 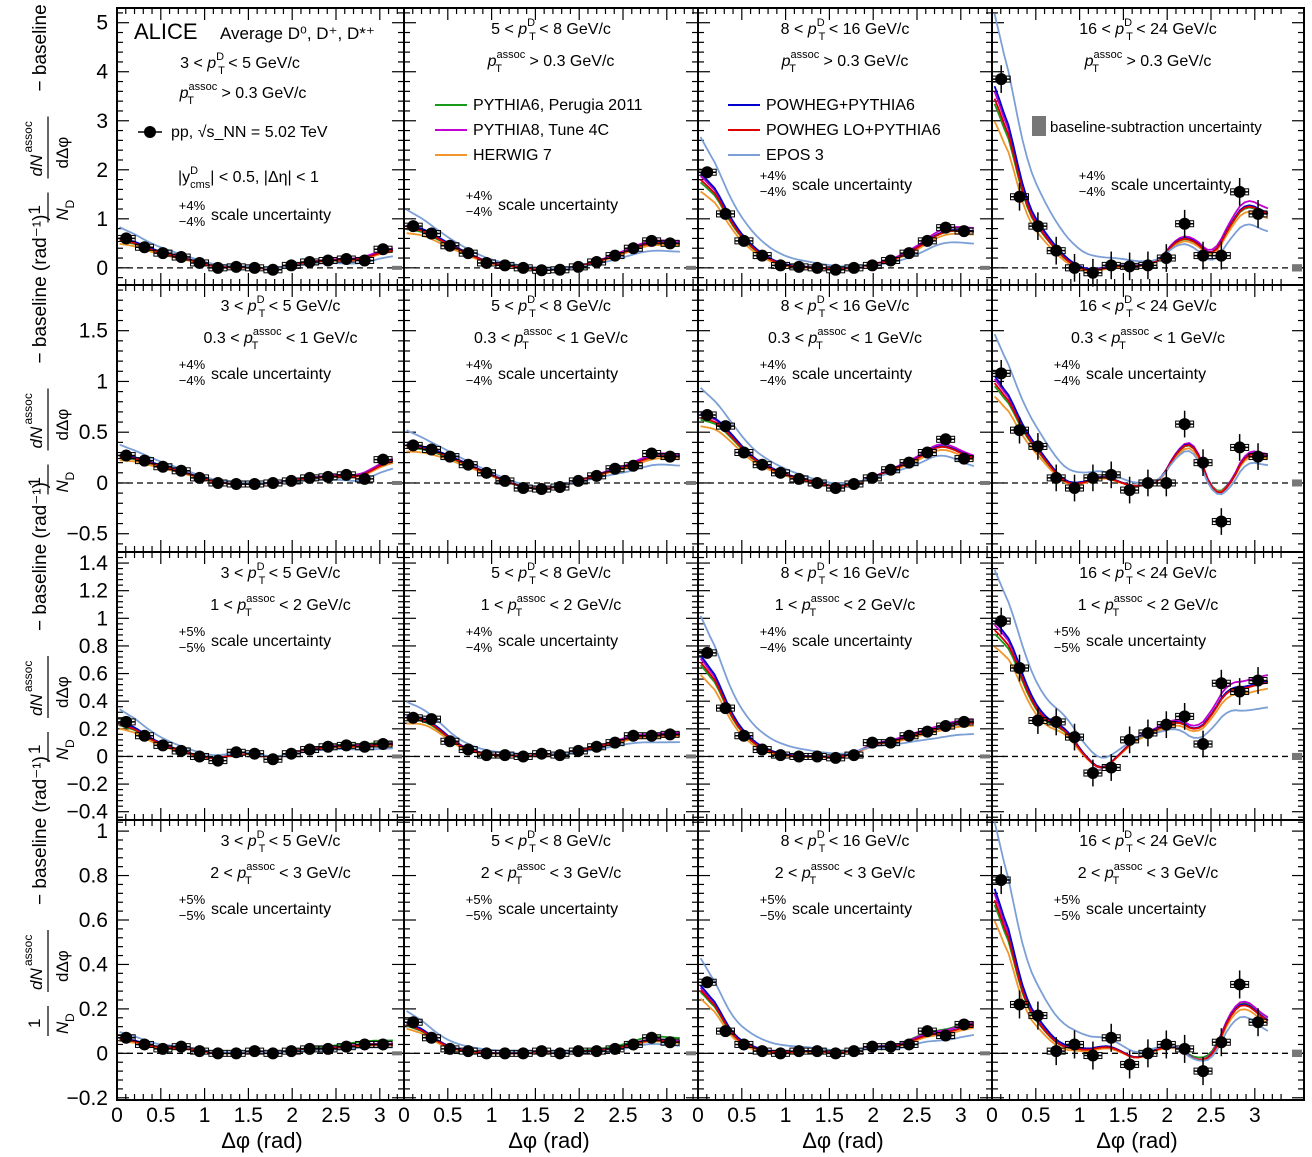 I want to click on y-tick-label: 0, so click(x=102, y=756).